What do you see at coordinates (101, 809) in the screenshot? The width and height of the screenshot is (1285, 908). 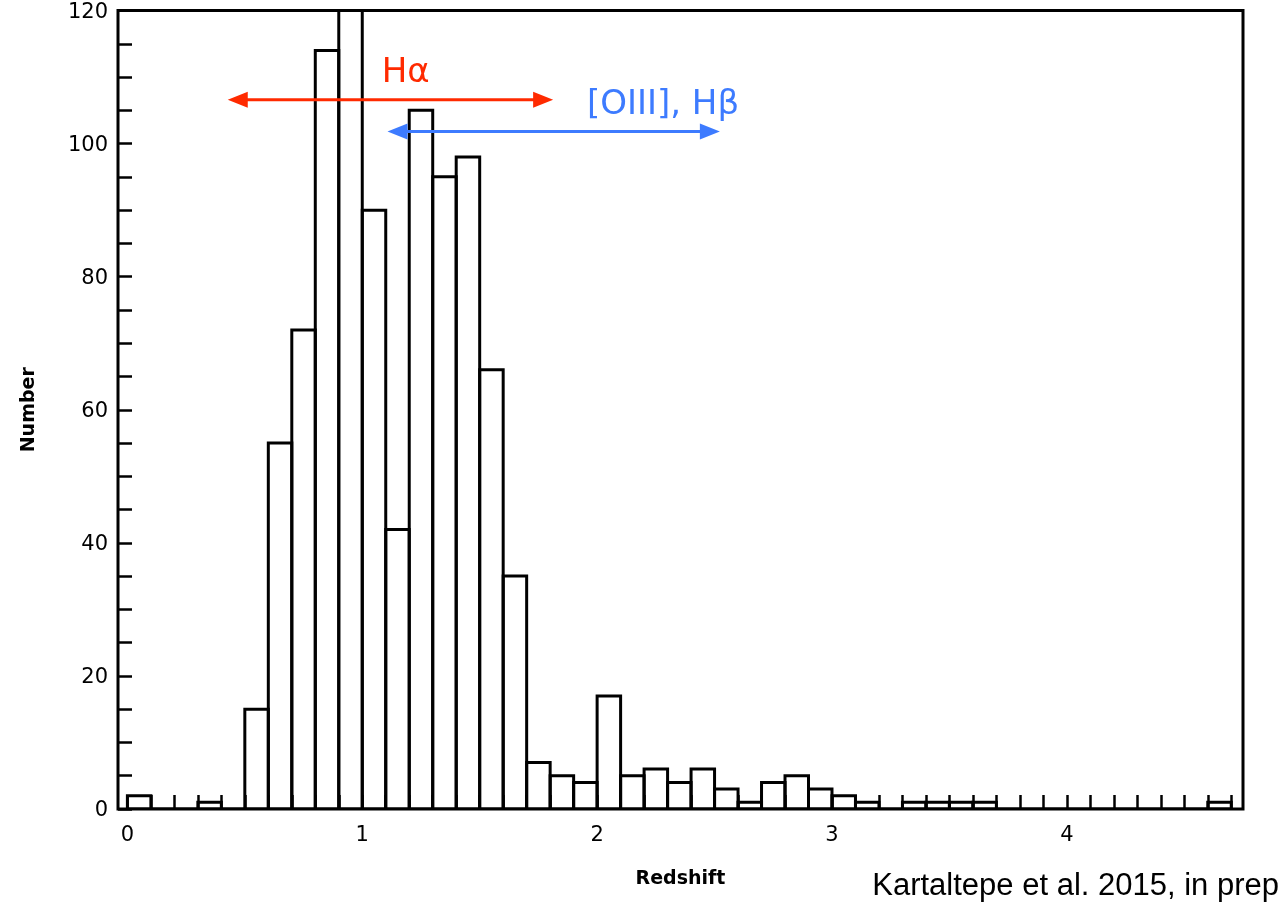 I see `y-tick-label: 0` at bounding box center [101, 809].